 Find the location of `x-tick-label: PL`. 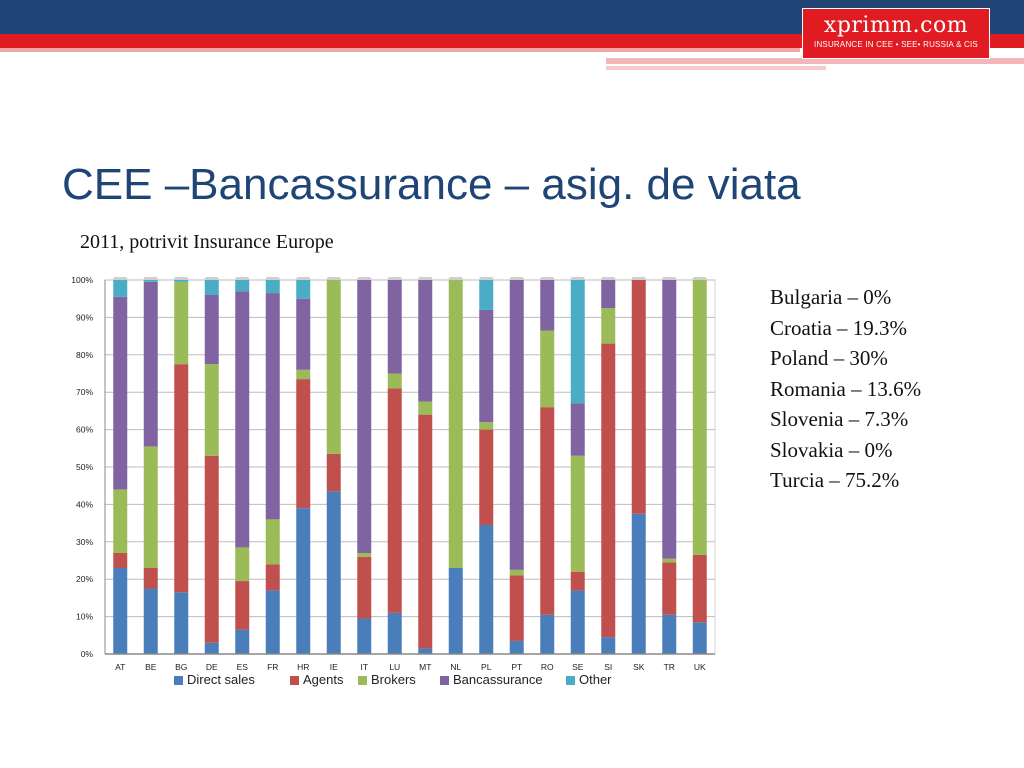

x-tick-label: PL is located at coordinates (486, 667).